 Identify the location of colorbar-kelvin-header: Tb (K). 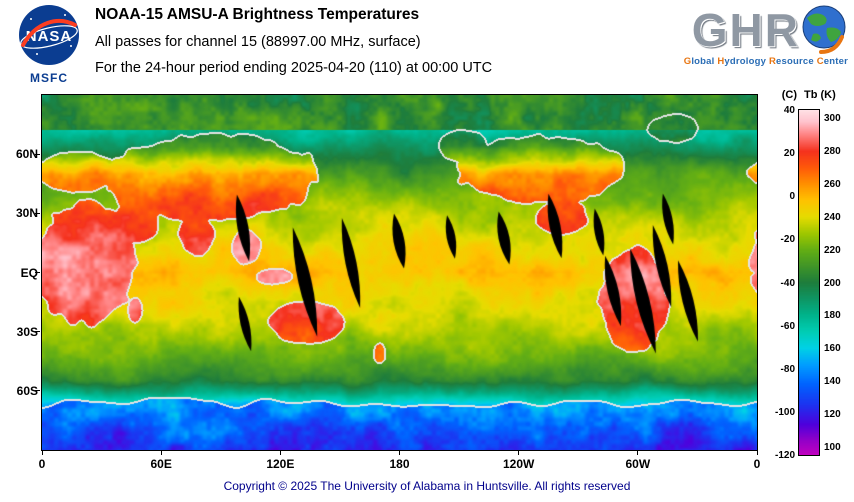
(820, 95).